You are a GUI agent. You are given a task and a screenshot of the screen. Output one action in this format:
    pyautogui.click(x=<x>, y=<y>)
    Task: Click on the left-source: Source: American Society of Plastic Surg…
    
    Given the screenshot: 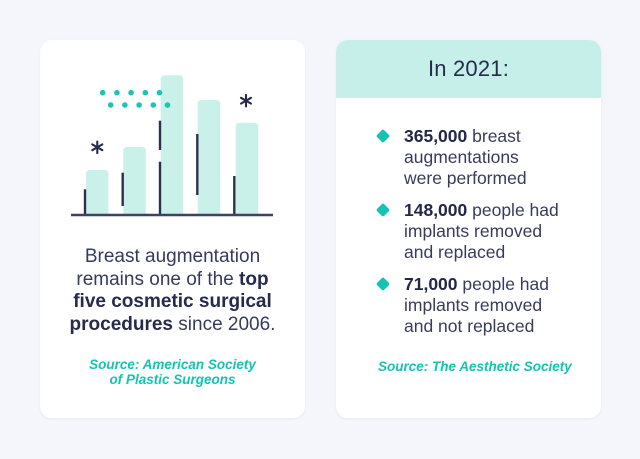 What is the action you would take?
    pyautogui.click(x=172, y=372)
    